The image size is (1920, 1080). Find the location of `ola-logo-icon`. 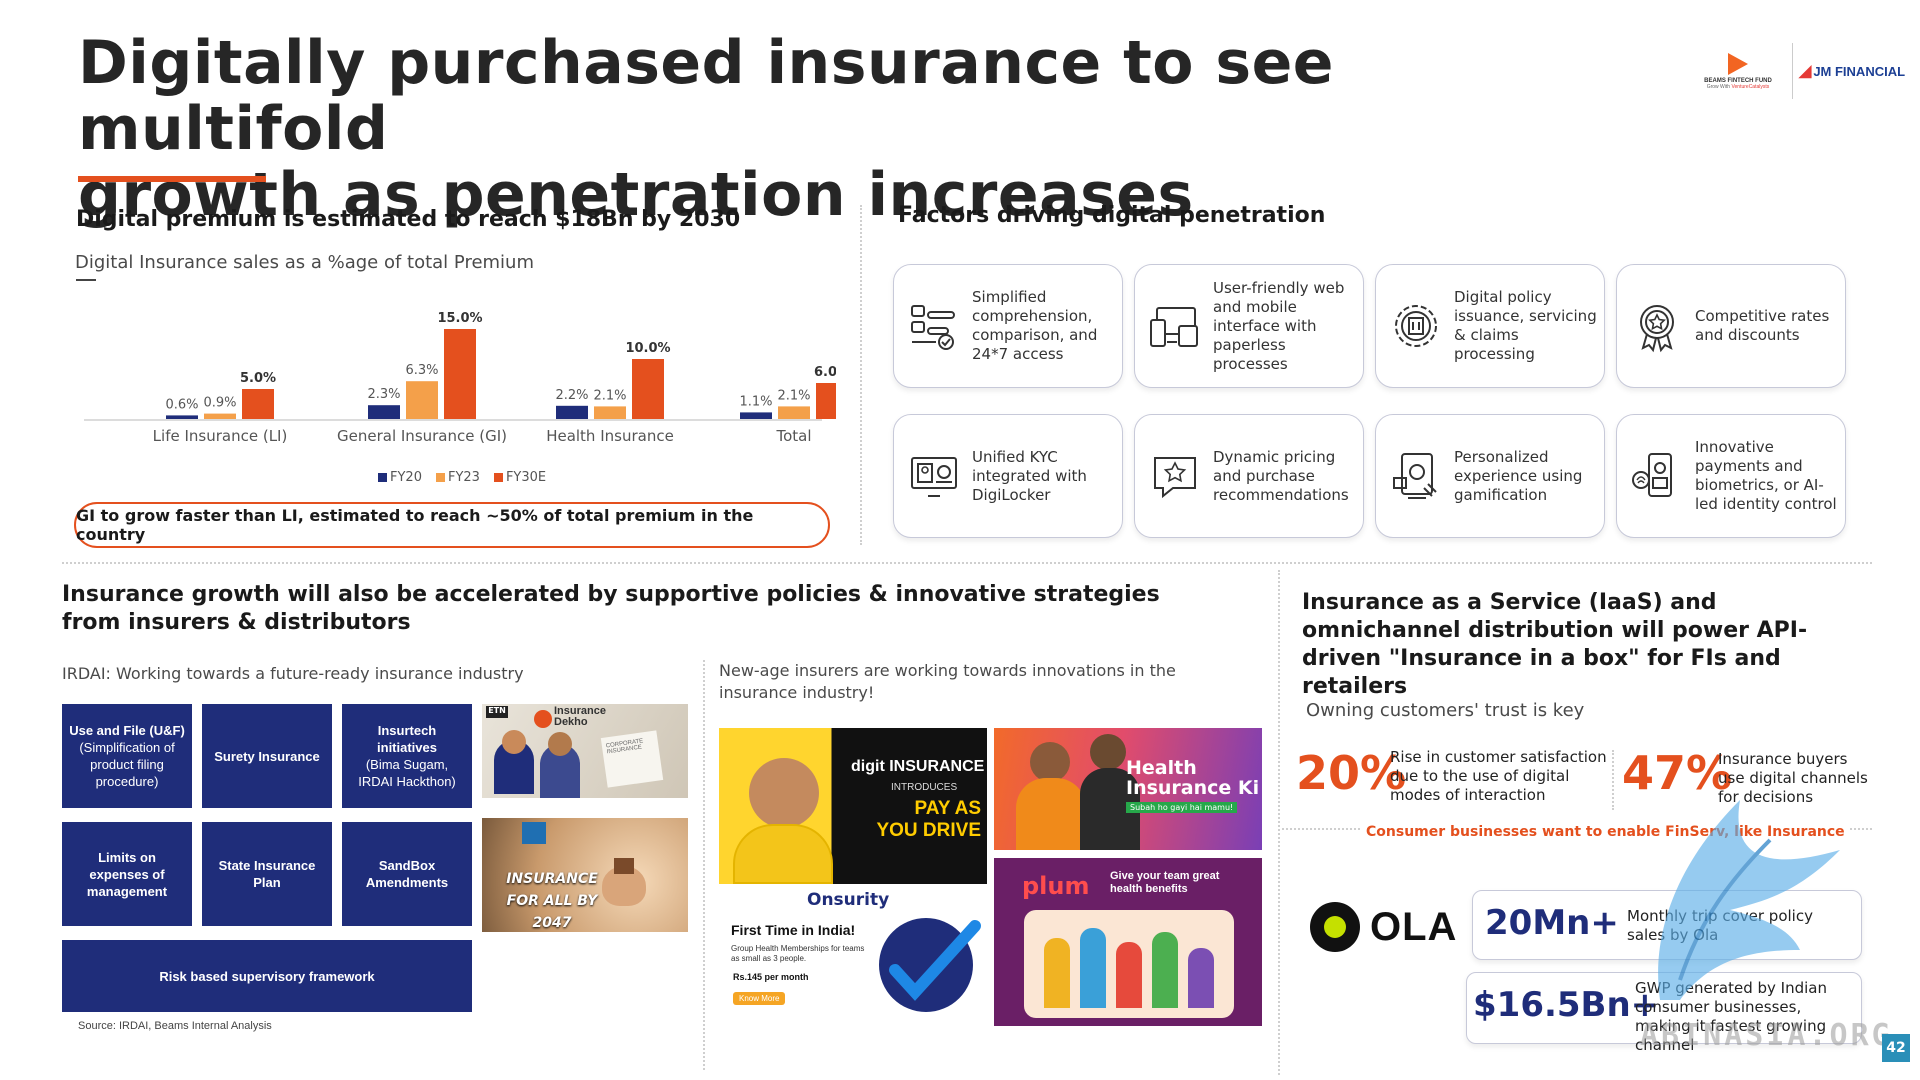

ola-logo-icon is located at coordinates (1335, 927).